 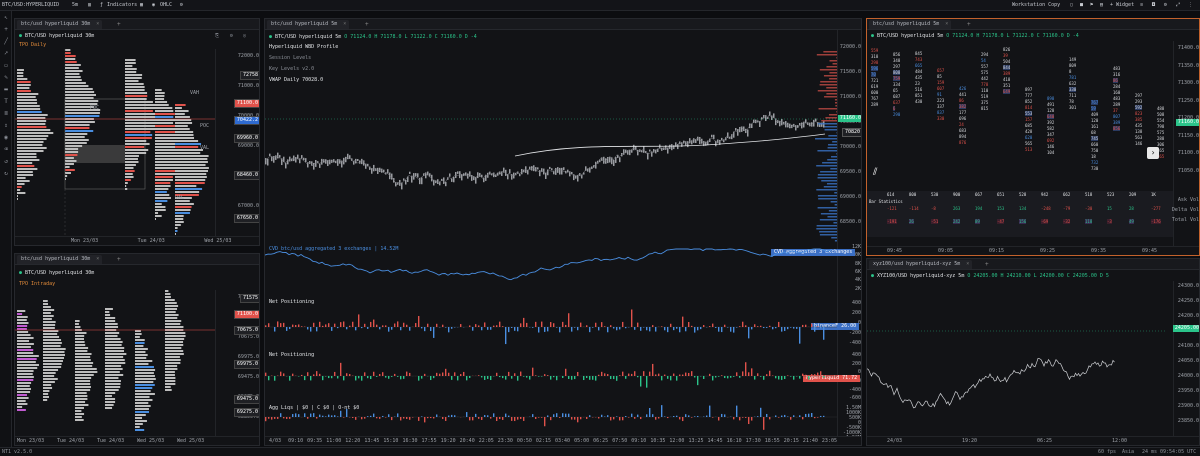 What do you see at coordinates (182, 5) in the screenshot?
I see `settings-icon: ⚙` at bounding box center [182, 5].